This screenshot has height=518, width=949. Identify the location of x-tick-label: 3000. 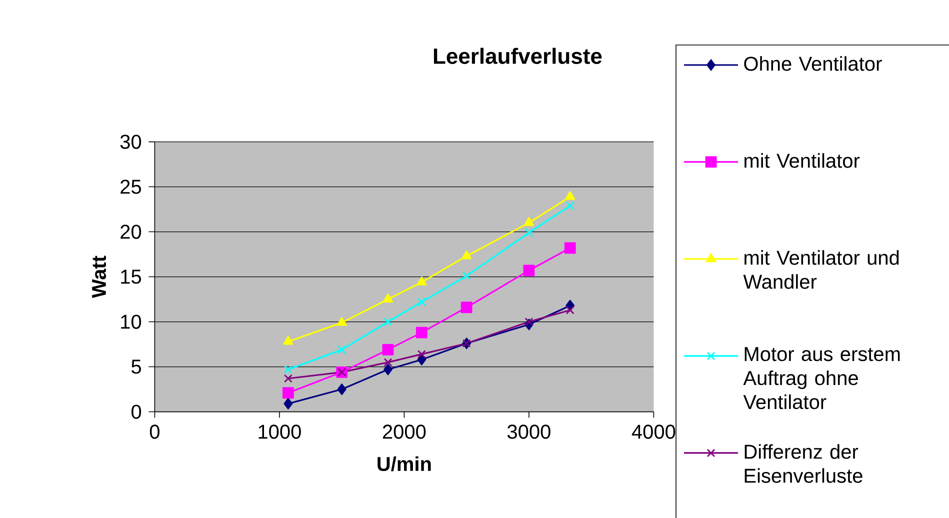
(528, 431).